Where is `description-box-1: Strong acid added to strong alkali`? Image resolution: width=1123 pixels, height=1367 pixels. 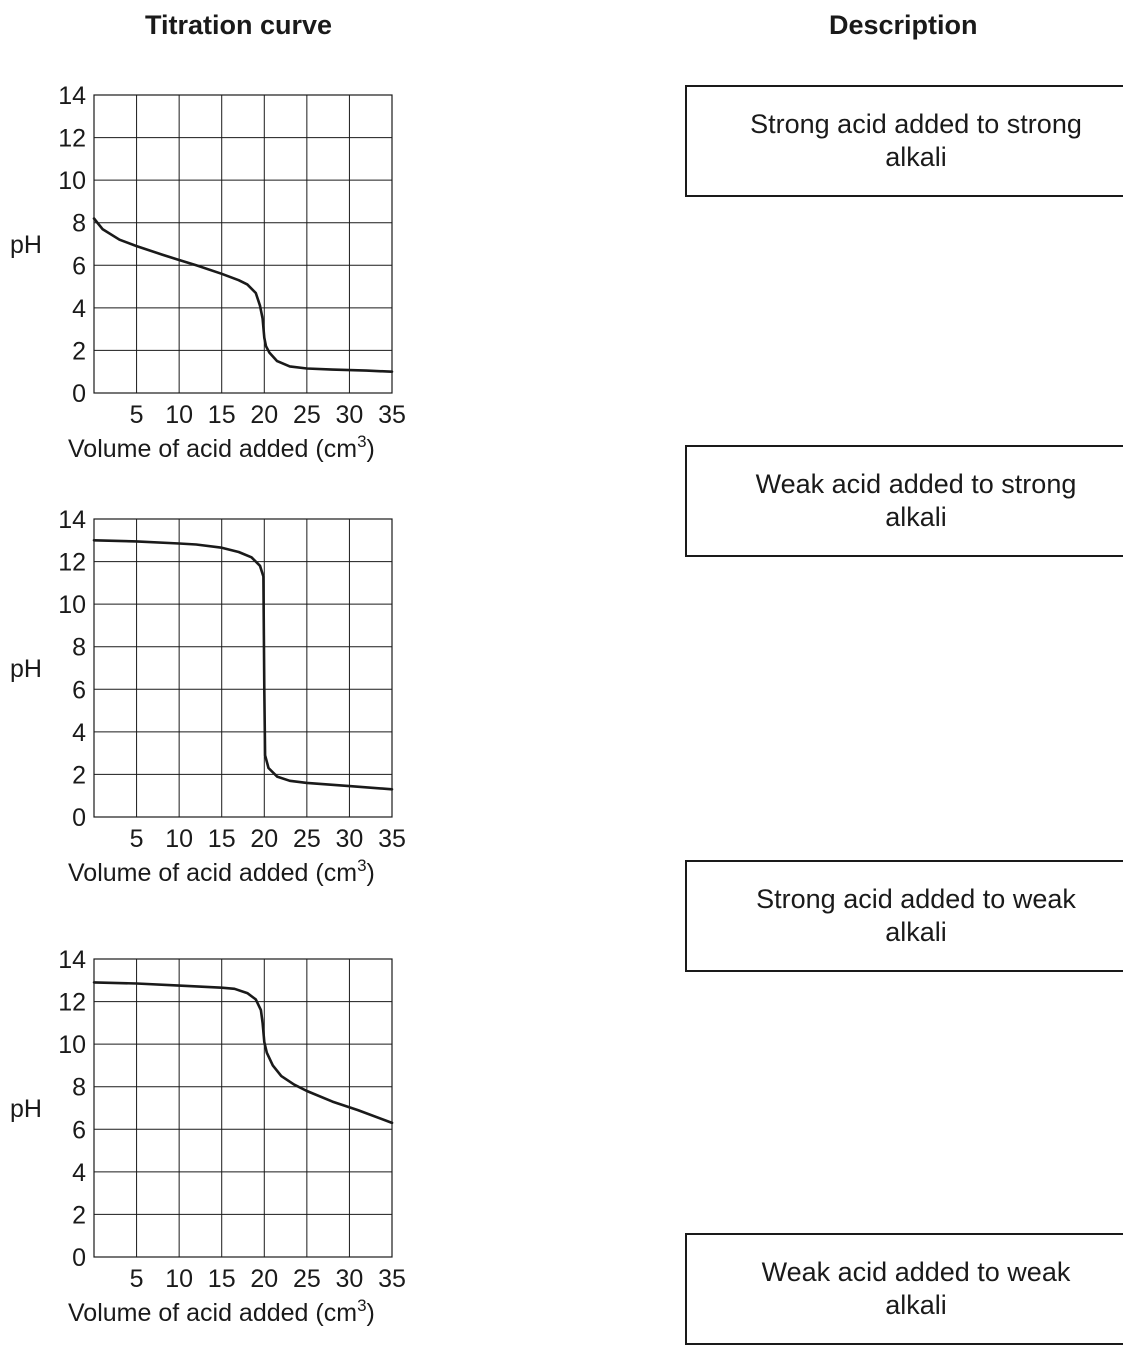 description-box-1: Strong acid added to strong alkali is located at coordinates (904, 141).